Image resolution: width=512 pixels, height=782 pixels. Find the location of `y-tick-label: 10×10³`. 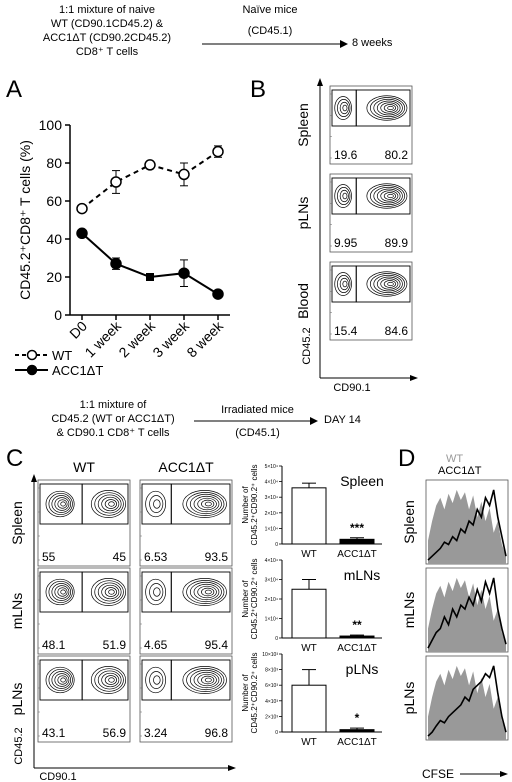

y-tick-label: 10×10³ is located at coordinates (270, 655).